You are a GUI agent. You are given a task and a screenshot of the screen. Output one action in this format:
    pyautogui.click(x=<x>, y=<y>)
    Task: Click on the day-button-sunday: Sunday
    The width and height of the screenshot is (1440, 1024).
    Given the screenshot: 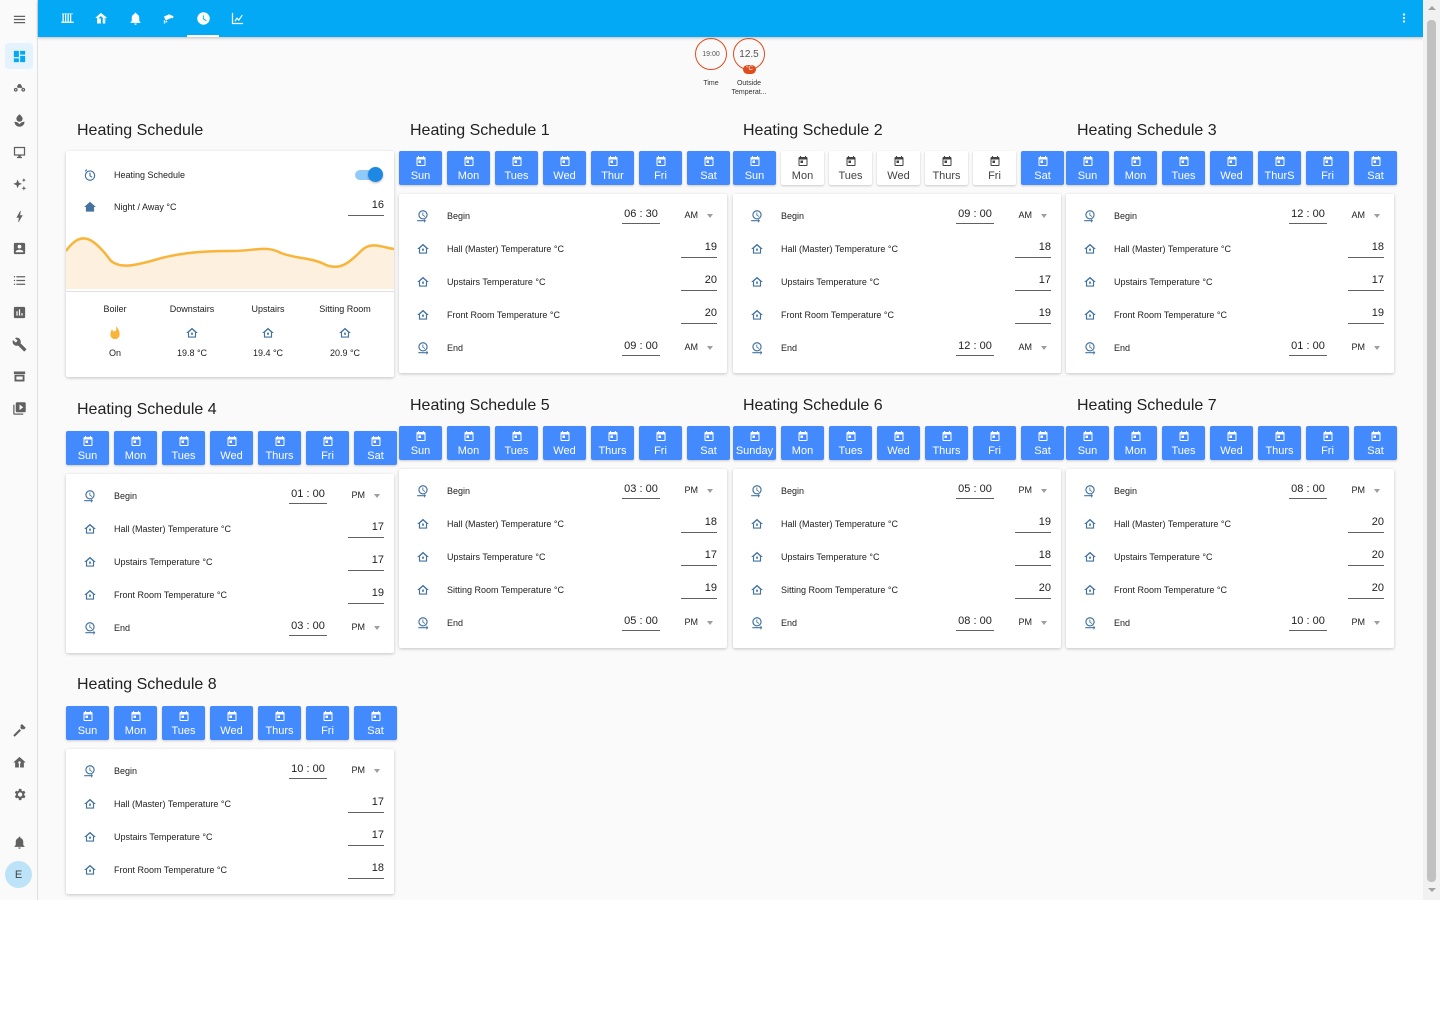 What is the action you would take?
    pyautogui.click(x=754, y=443)
    